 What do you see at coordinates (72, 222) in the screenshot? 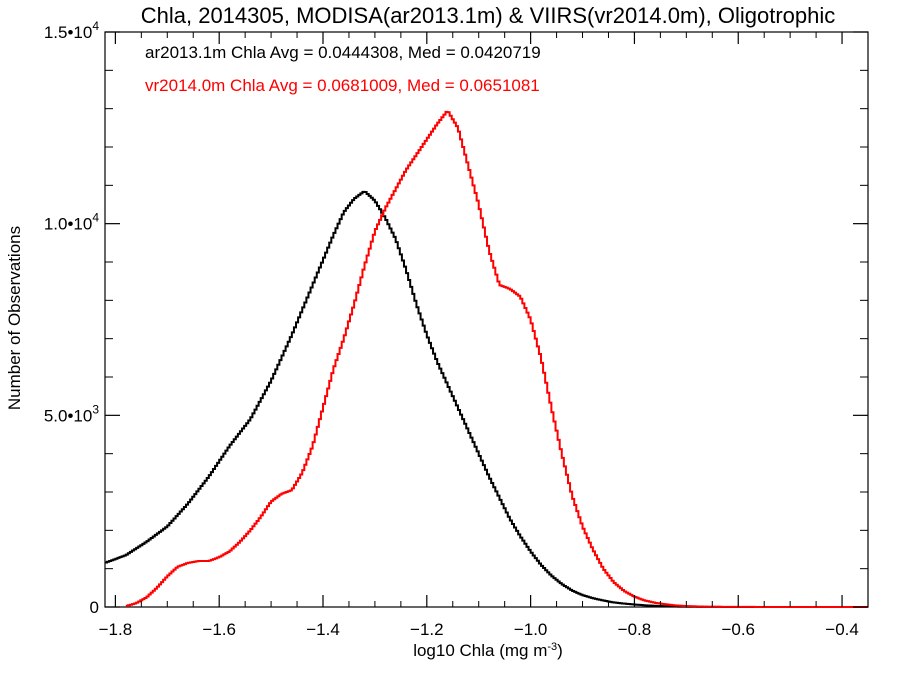
I see `y-tick-label: 1.0•104` at bounding box center [72, 222].